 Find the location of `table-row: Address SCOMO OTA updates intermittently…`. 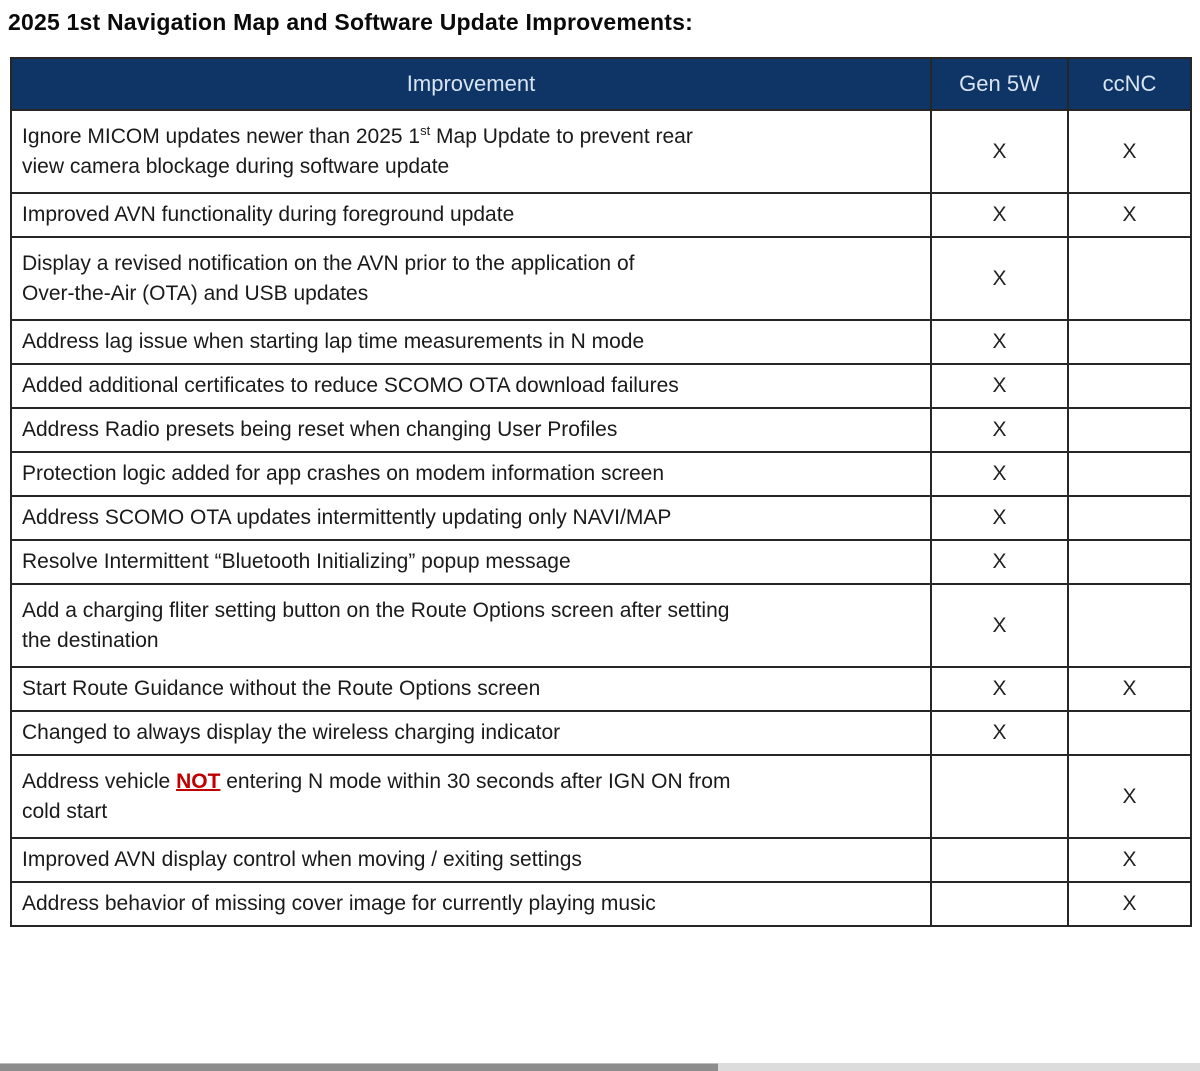

table-row: Address SCOMO OTA updates intermittently… is located at coordinates (601, 518).